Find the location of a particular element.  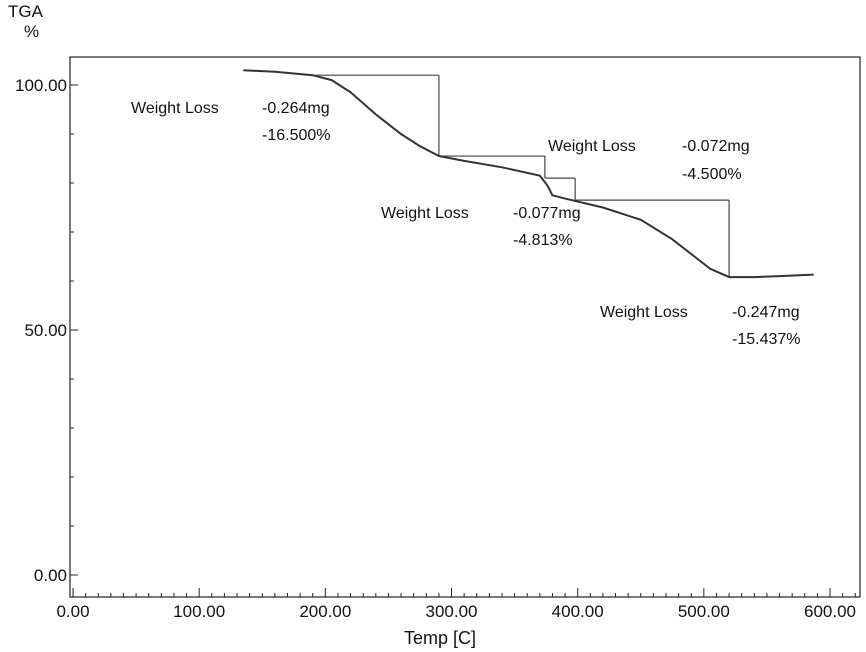

x-tick-label: 500.00 is located at coordinates (704, 611).